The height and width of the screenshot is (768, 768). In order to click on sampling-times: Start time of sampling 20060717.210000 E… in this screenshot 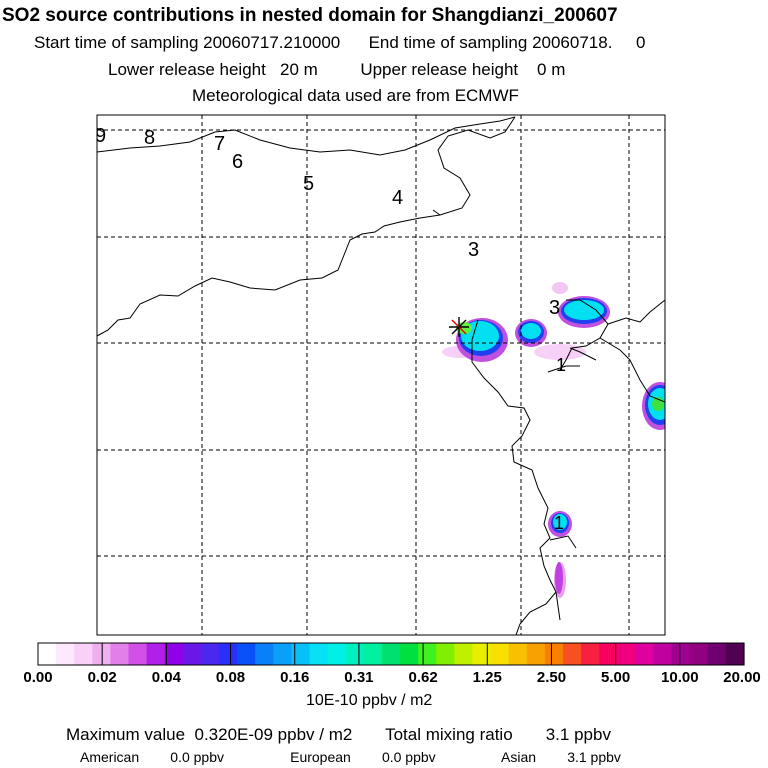, I will do `click(340, 42)`.